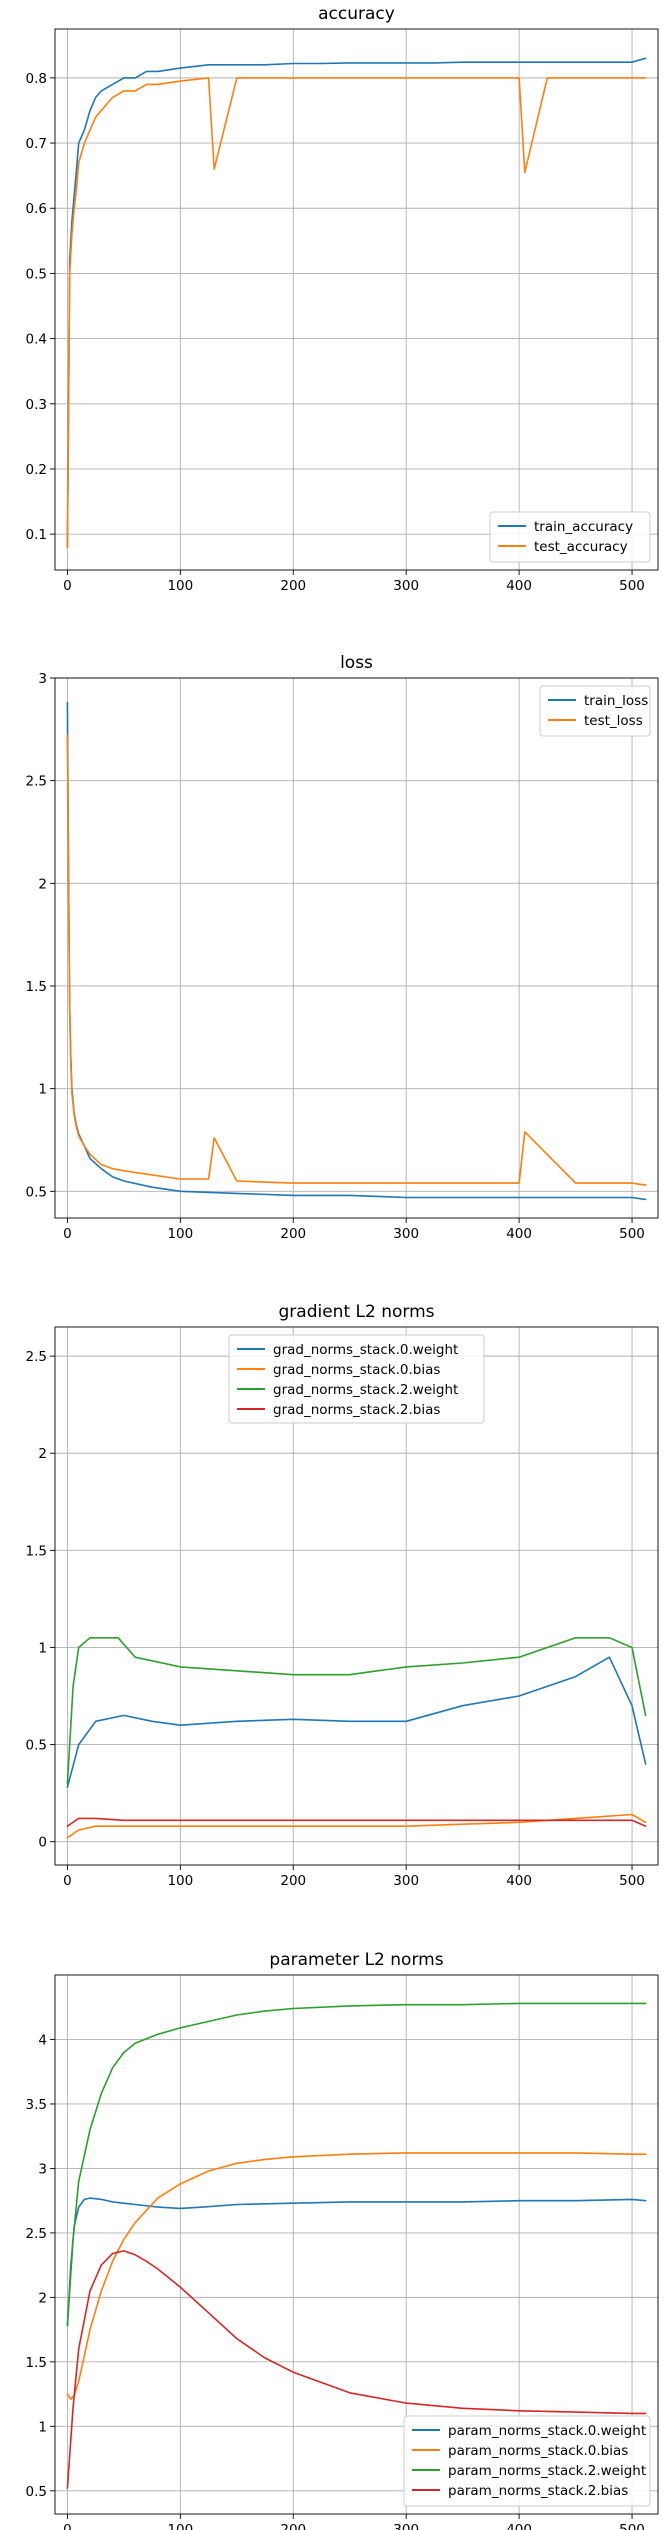 This screenshot has height=2530, width=671. Describe the element at coordinates (36, 405) in the screenshot. I see `y-tick-label: 0.3` at that location.